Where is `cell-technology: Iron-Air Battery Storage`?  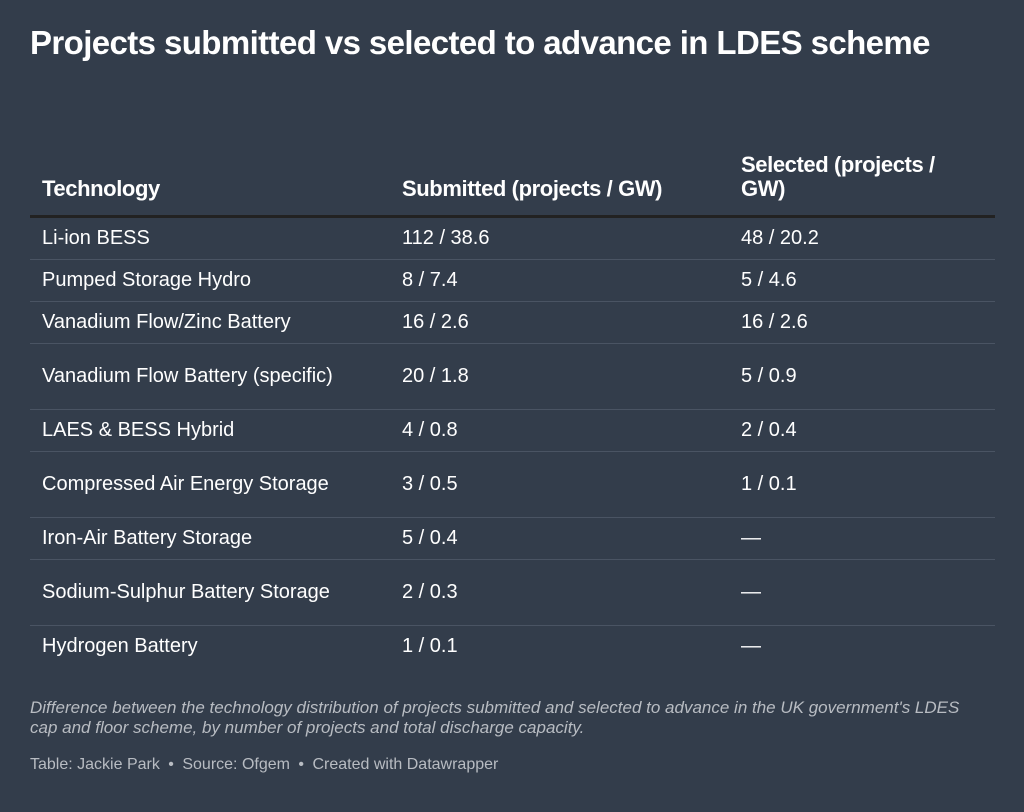 cell-technology: Iron-Air Battery Storage is located at coordinates (210, 538).